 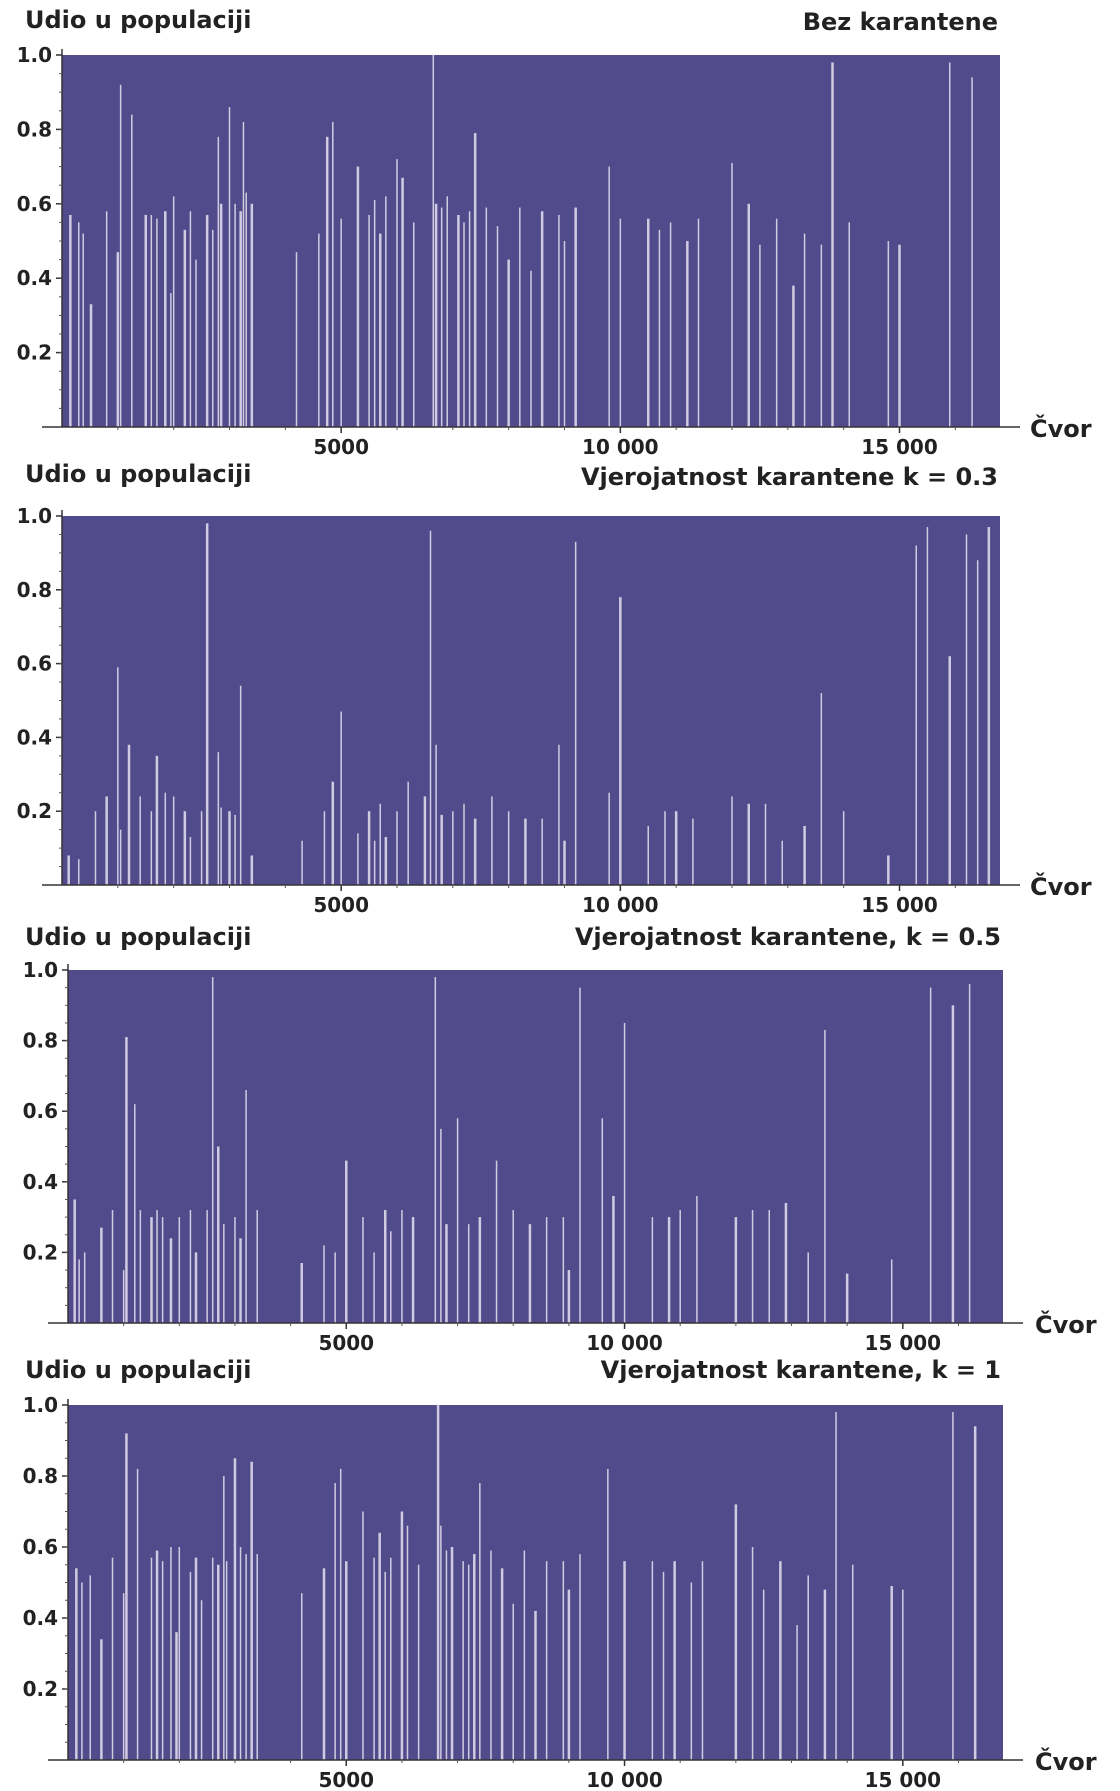 What do you see at coordinates (40, 1182) in the screenshot?
I see `y-tick-label: 0.4` at bounding box center [40, 1182].